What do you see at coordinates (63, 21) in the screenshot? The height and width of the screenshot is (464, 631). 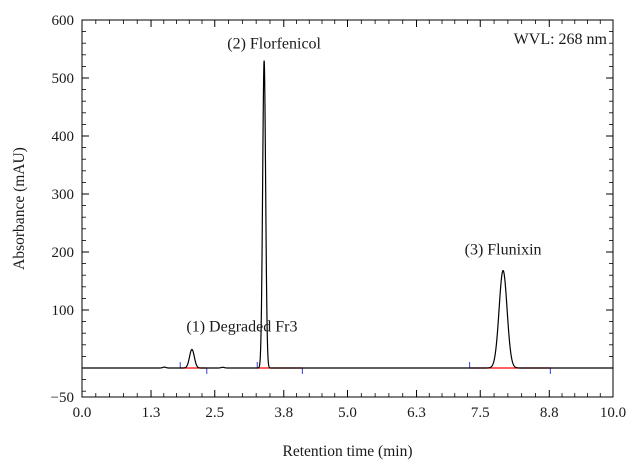 I see `y-tick-label: 600` at bounding box center [63, 21].